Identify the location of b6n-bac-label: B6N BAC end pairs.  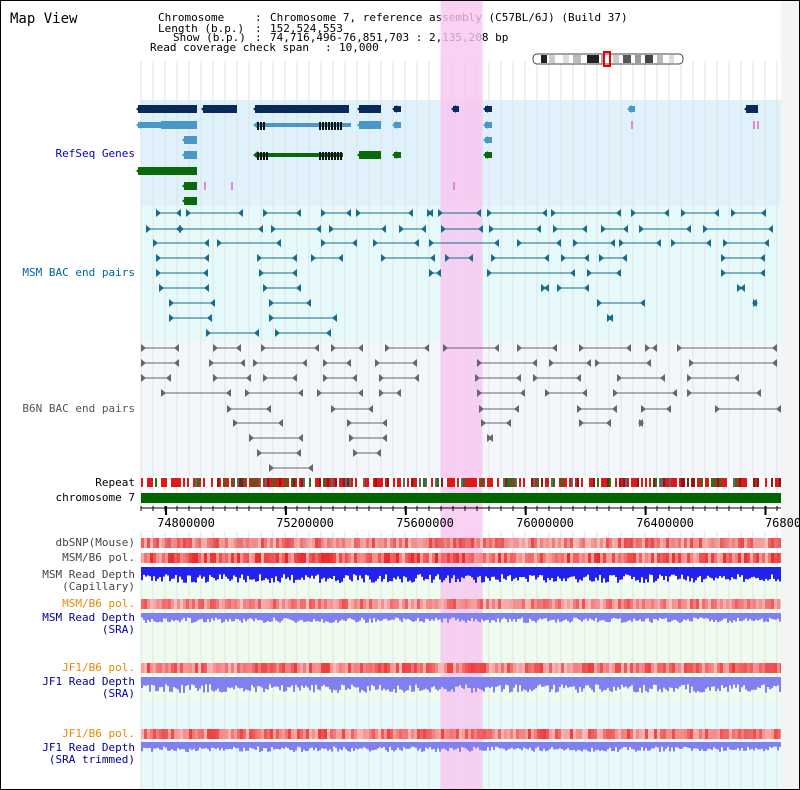
(78, 408).